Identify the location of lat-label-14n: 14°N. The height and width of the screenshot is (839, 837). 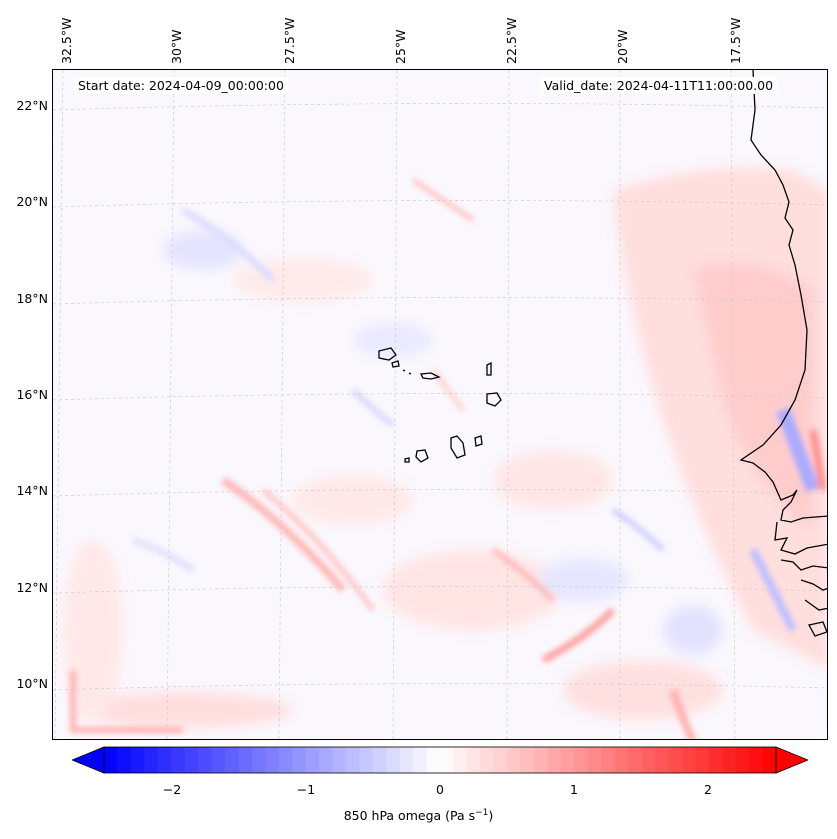
(32, 490).